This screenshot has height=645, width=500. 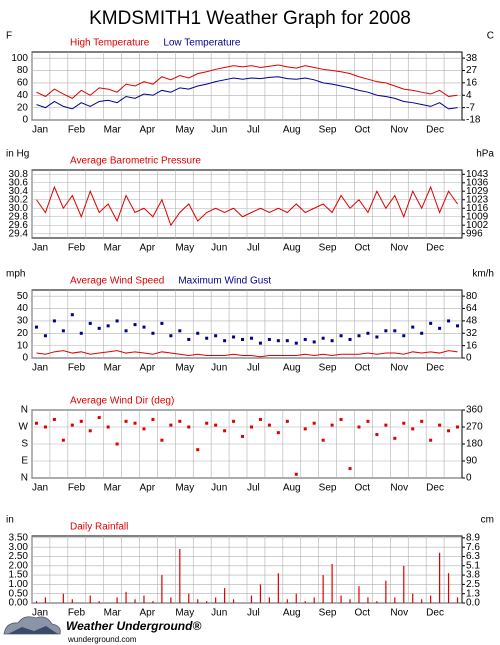 What do you see at coordinates (472, 70) in the screenshot?
I see `y2-tick-label: 27` at bounding box center [472, 70].